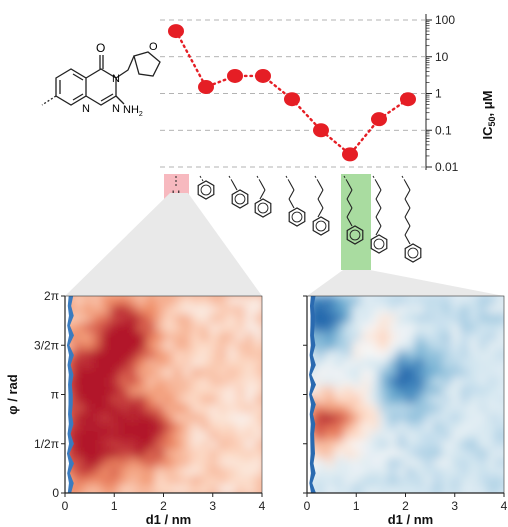  I want to click on thf-oxygen: O, so click(153, 47).